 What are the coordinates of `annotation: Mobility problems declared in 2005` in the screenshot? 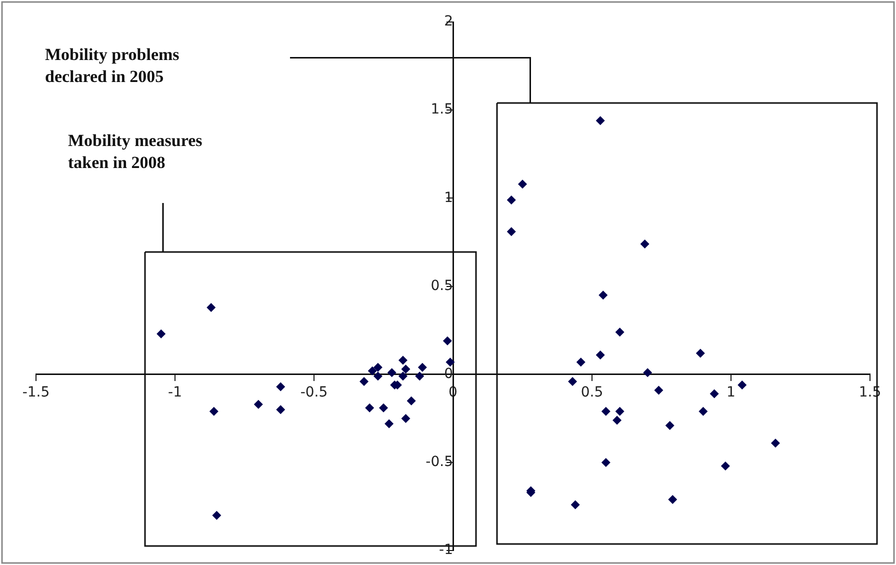 It's located at (112, 66).